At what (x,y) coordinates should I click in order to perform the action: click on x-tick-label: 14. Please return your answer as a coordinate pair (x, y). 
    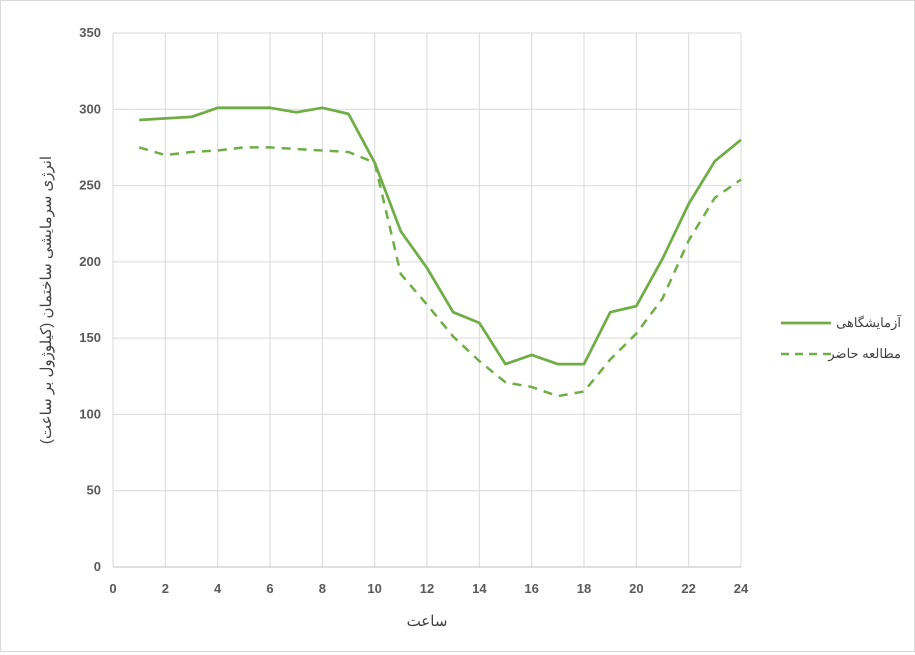
    Looking at the image, I should click on (479, 588).